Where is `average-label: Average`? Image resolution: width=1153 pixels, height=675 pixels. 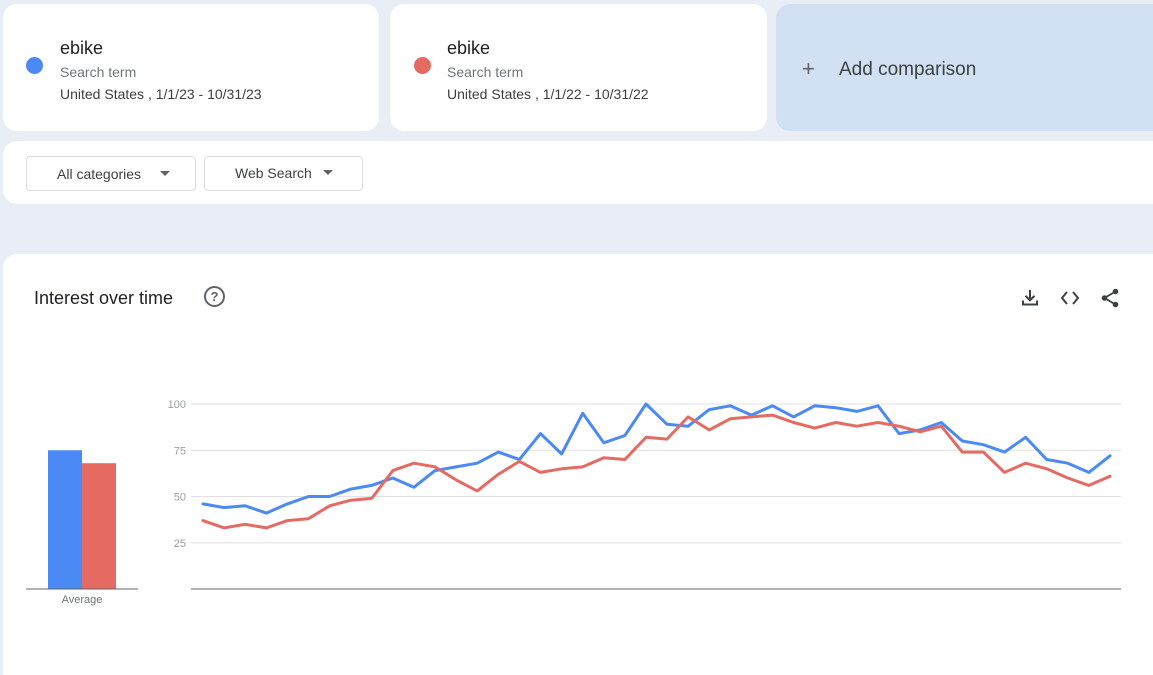
average-label: Average is located at coordinates (82, 600).